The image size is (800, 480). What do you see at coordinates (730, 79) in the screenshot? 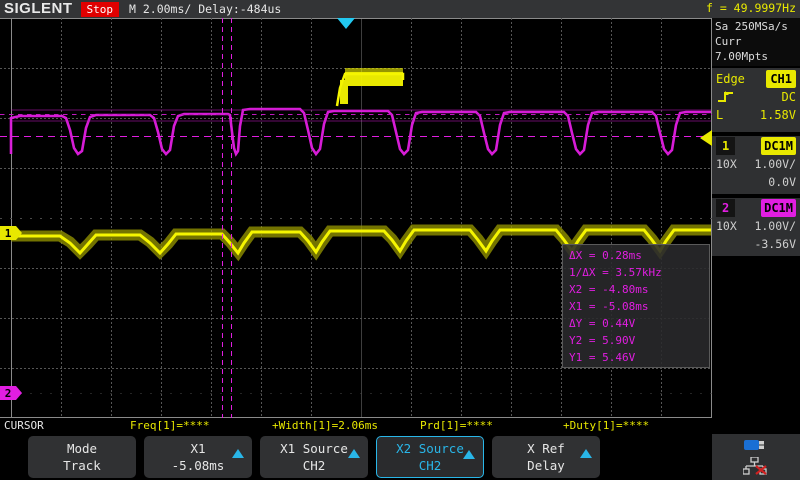
I see `trigger-type-label: Edge` at bounding box center [730, 79].